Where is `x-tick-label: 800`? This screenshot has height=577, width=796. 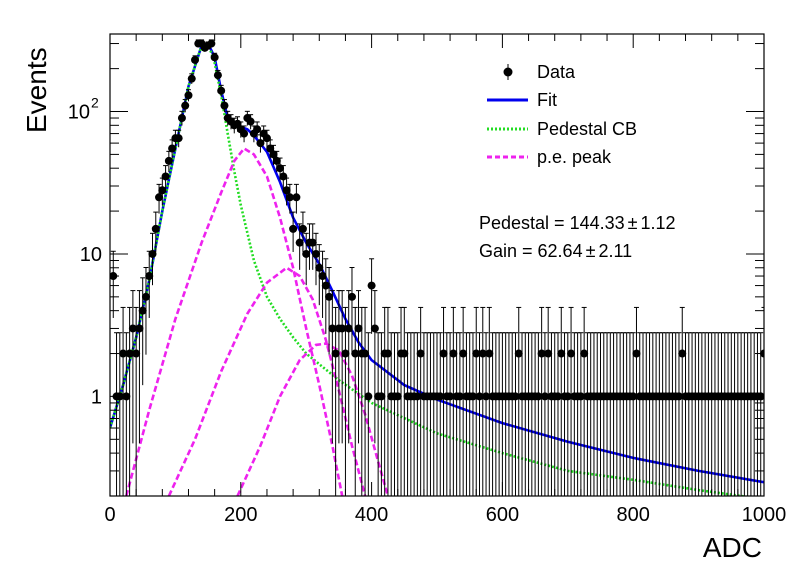 x-tick-label: 800 is located at coordinates (633, 515).